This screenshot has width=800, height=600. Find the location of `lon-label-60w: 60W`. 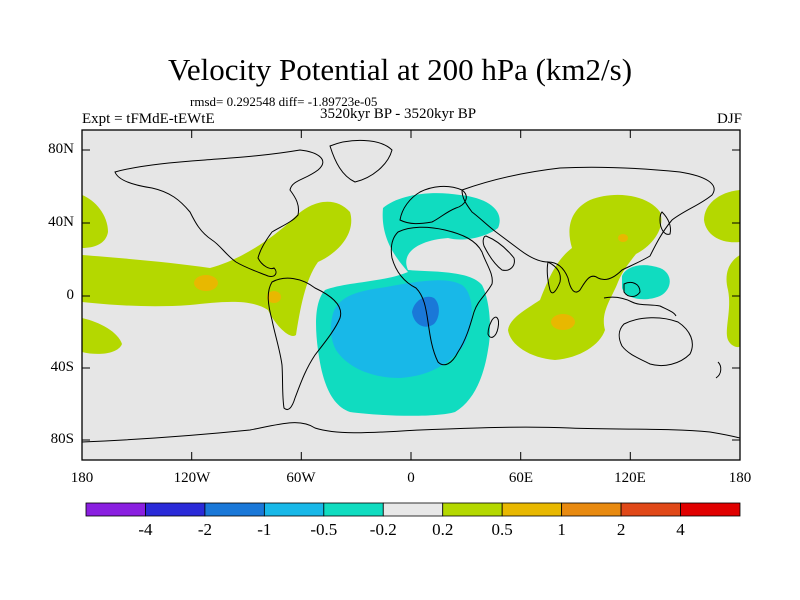

lon-label-60w: 60W is located at coordinates (301, 478).